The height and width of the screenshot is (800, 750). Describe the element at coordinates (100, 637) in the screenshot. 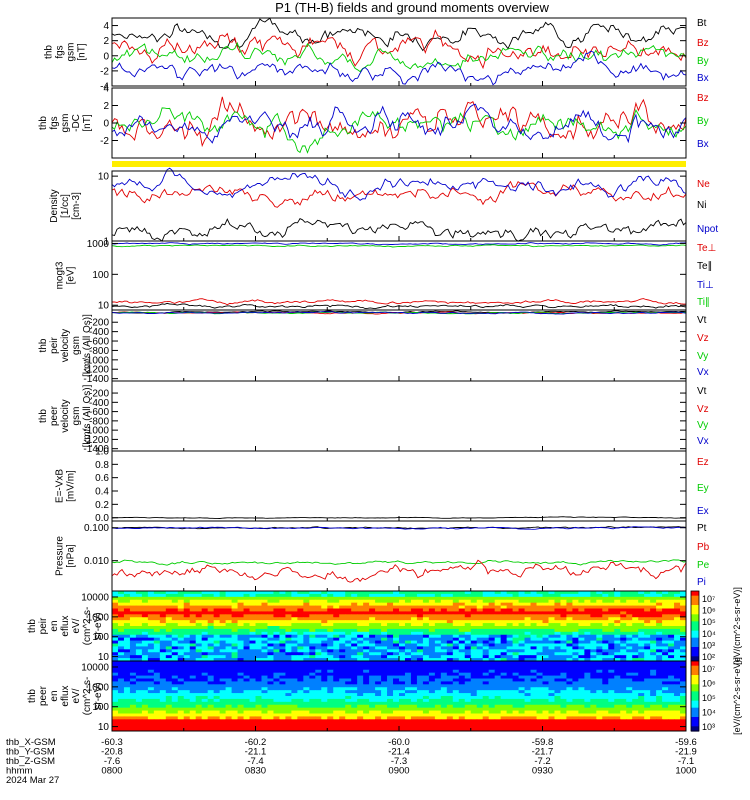

I see `y-tick-label: 100` at that location.